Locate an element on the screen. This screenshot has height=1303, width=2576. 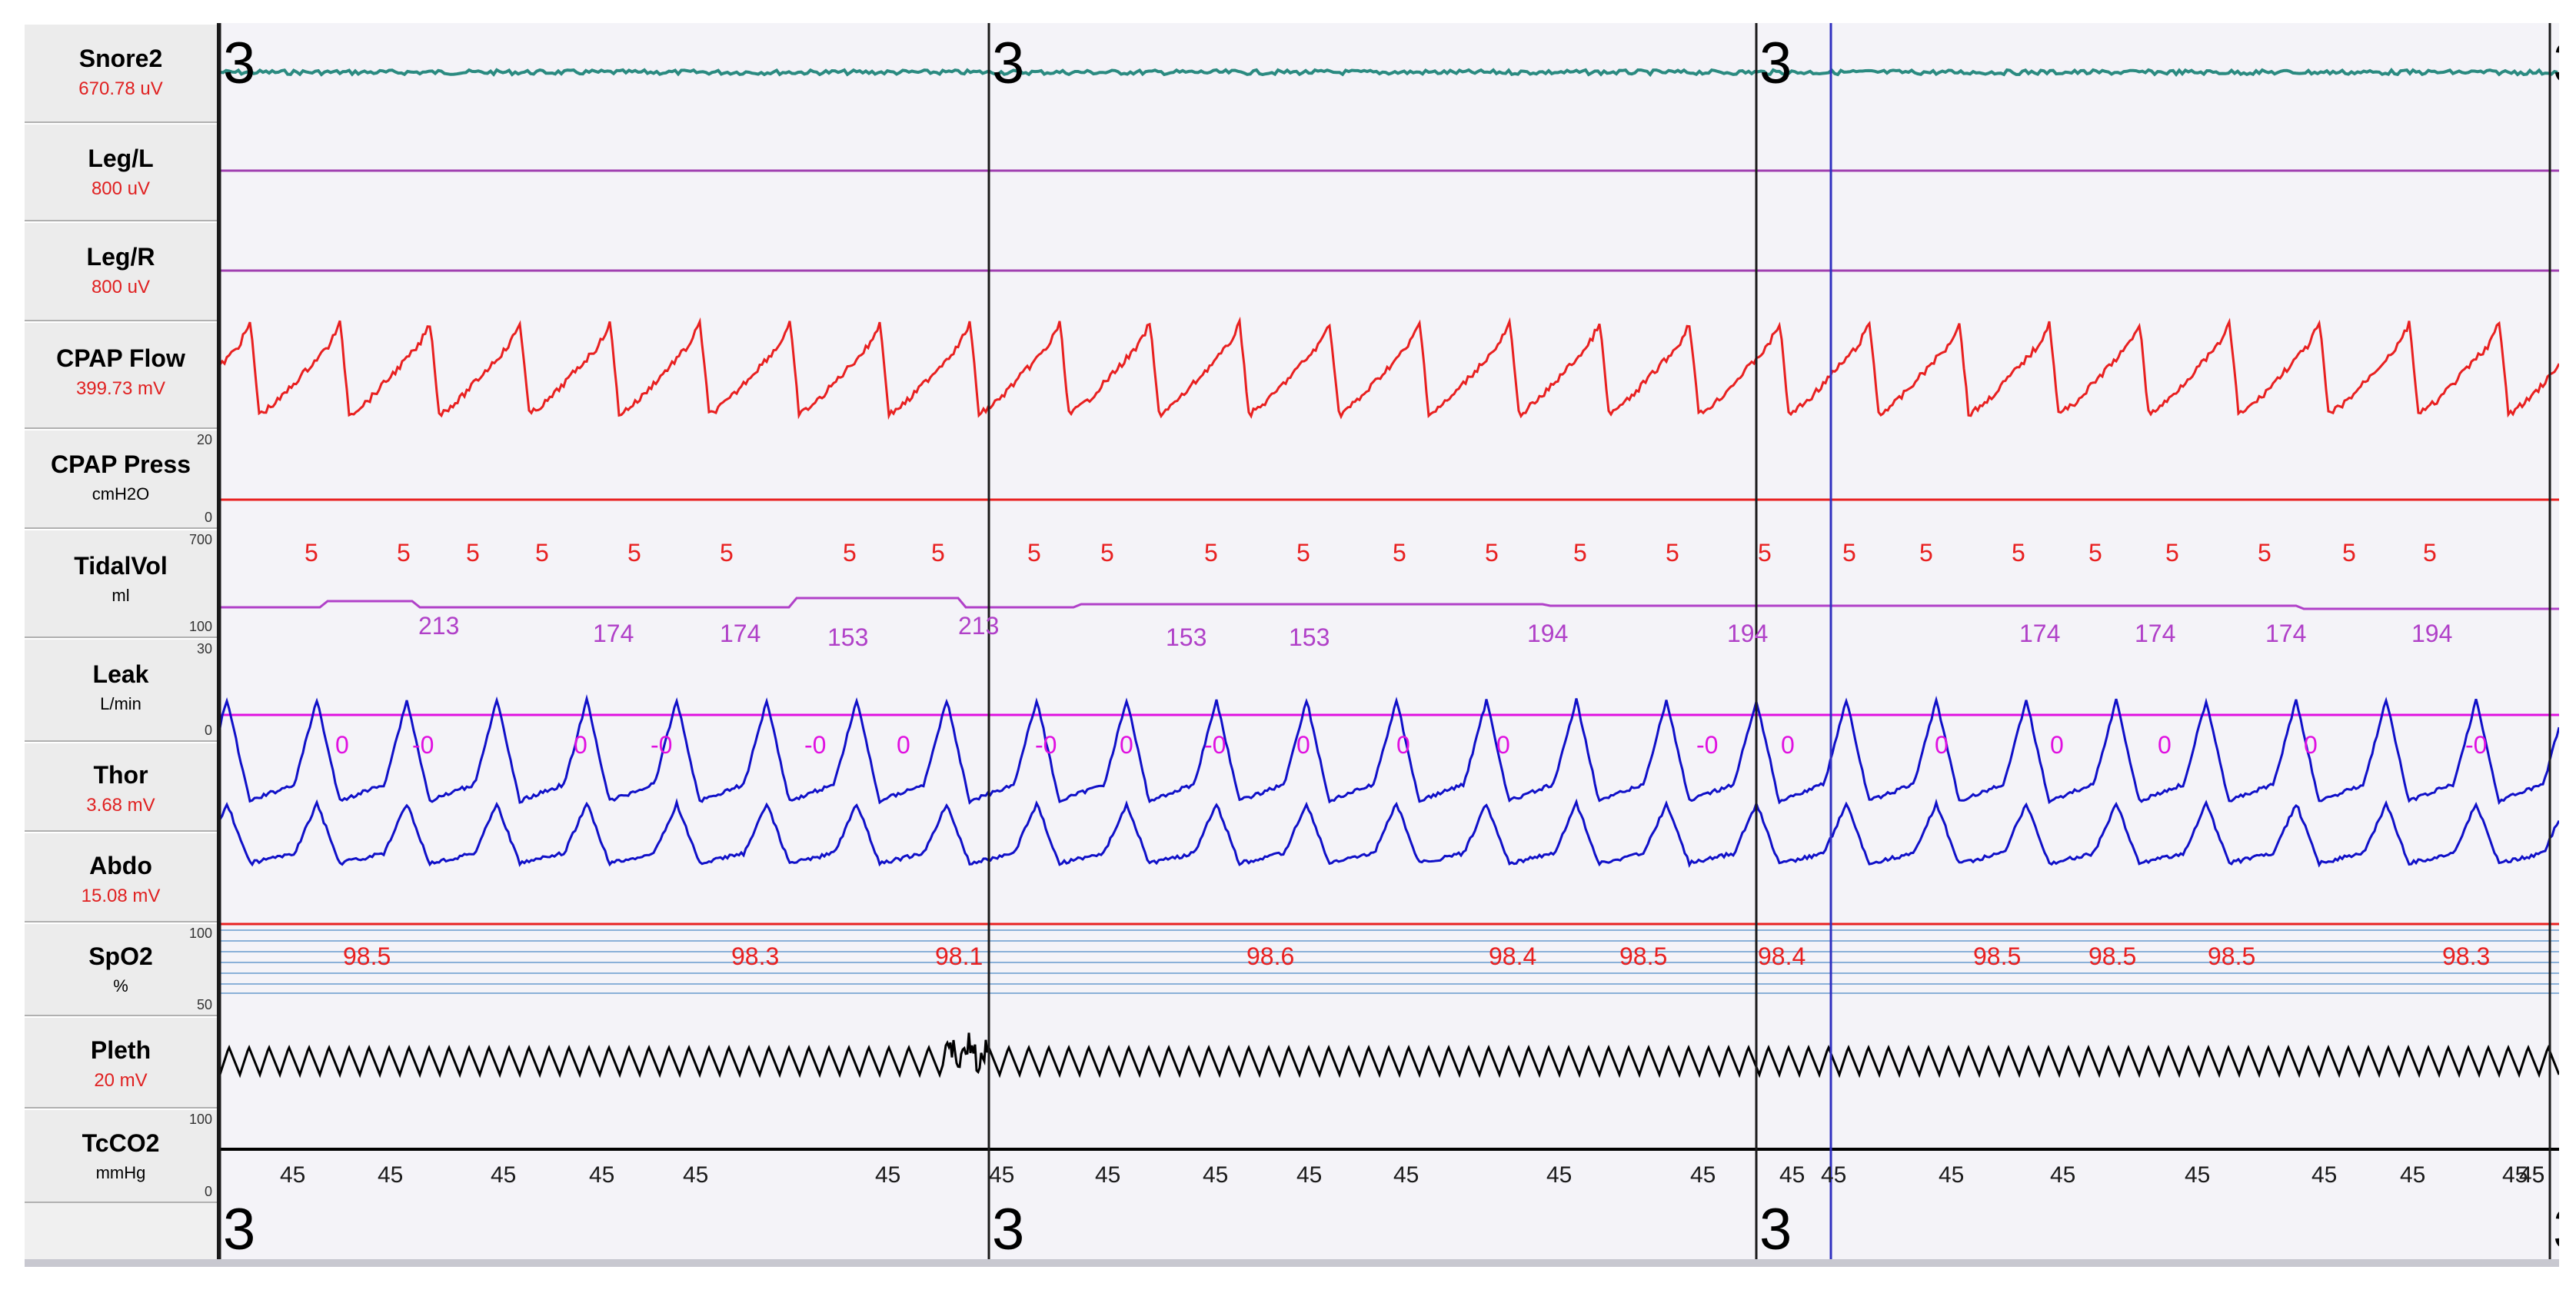
channel-value: L/min is located at coordinates (121, 703).